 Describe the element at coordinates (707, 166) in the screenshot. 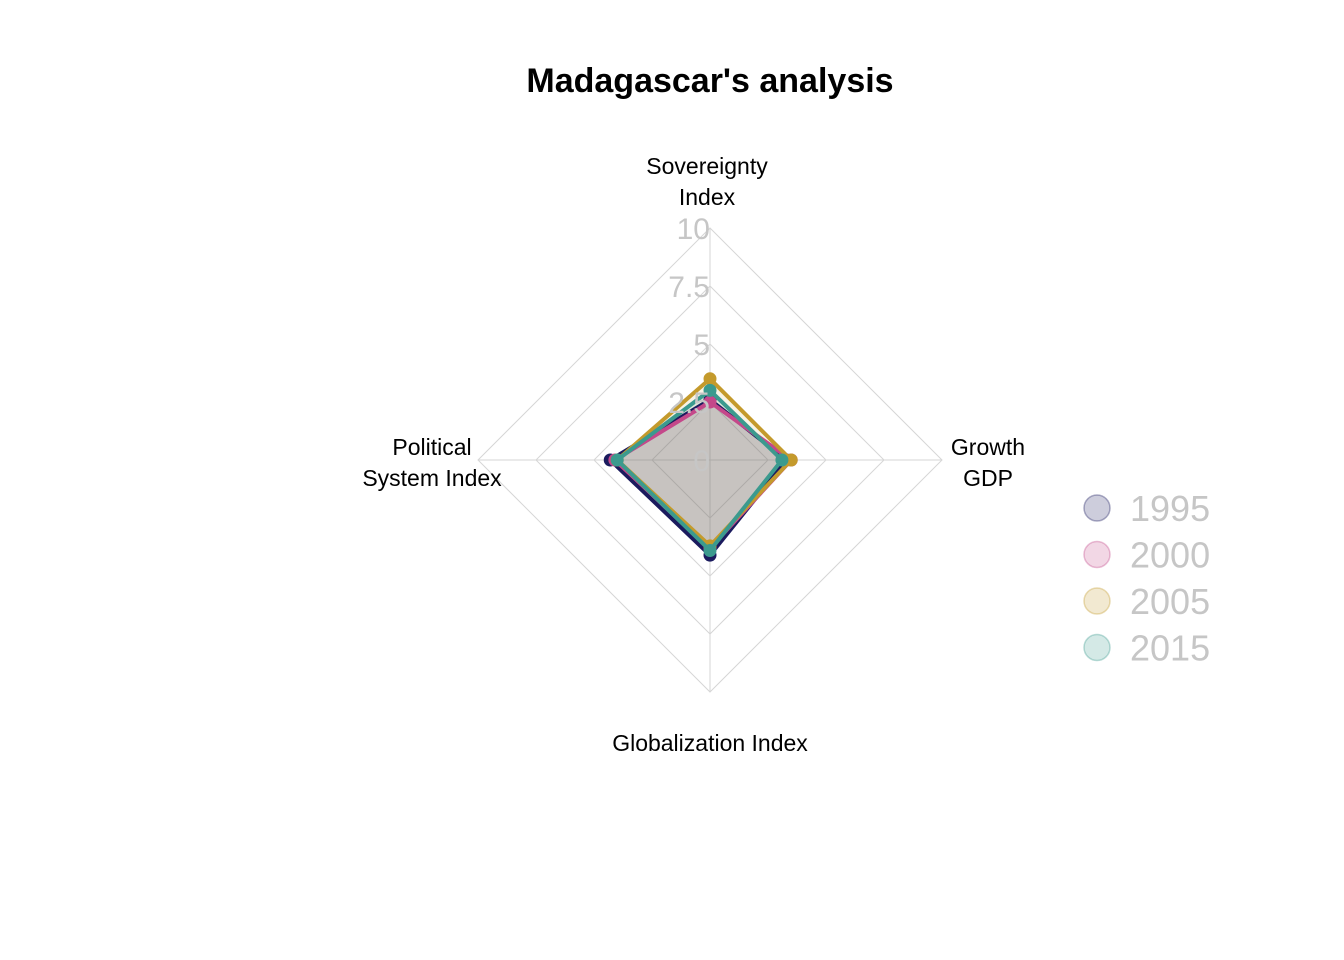

I see `axis-label-line: Sovereignty` at that location.